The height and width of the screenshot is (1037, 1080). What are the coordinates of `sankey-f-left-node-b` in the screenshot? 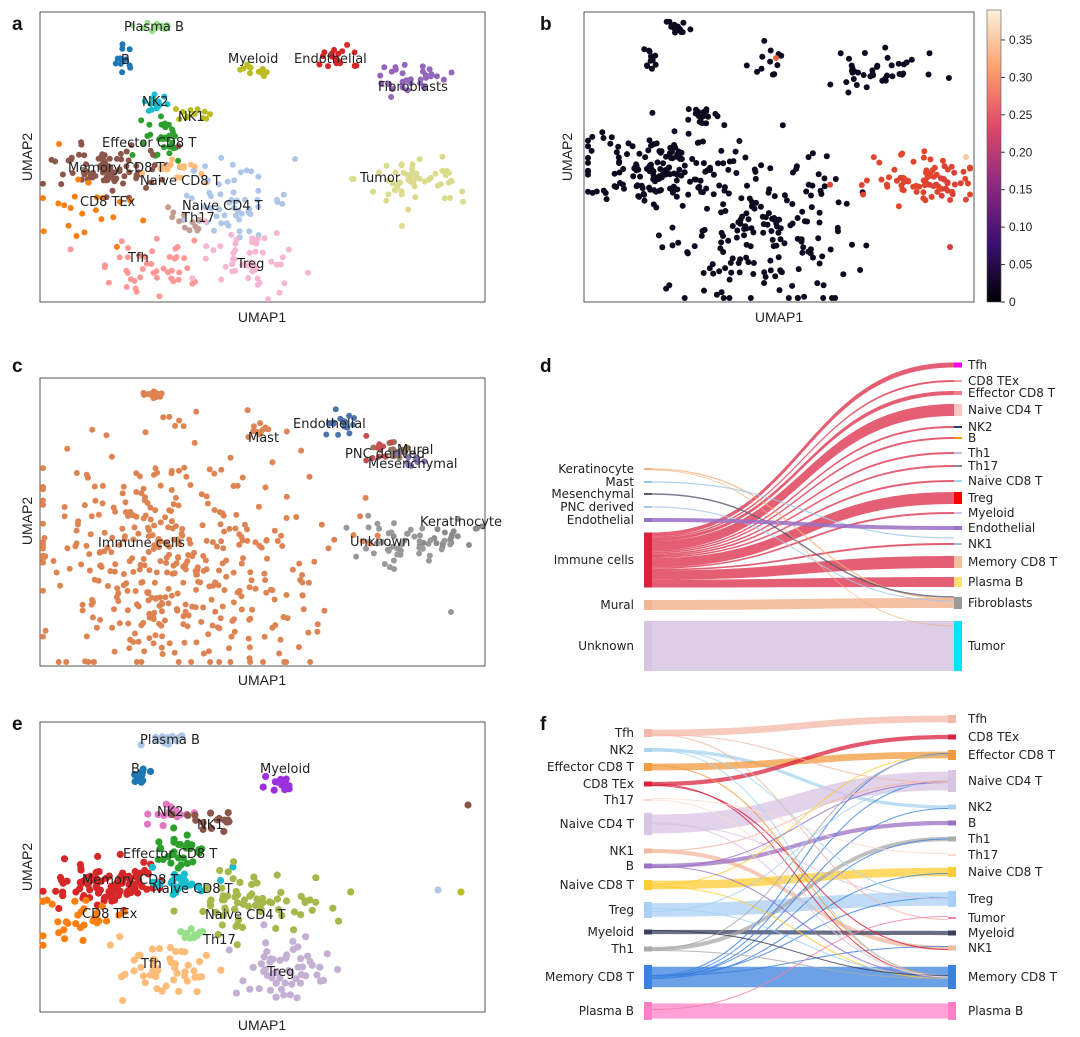 It's located at (648, 866).